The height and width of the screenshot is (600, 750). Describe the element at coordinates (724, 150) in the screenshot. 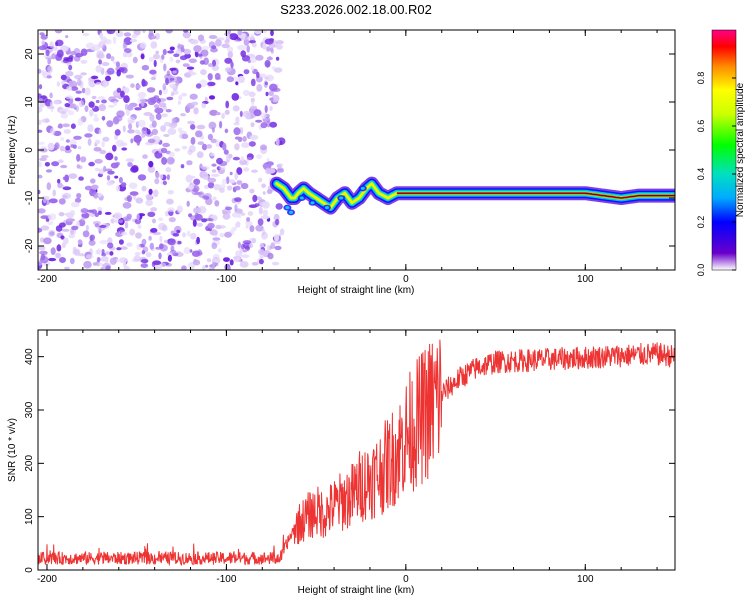

I see `colorbar-gradient` at that location.